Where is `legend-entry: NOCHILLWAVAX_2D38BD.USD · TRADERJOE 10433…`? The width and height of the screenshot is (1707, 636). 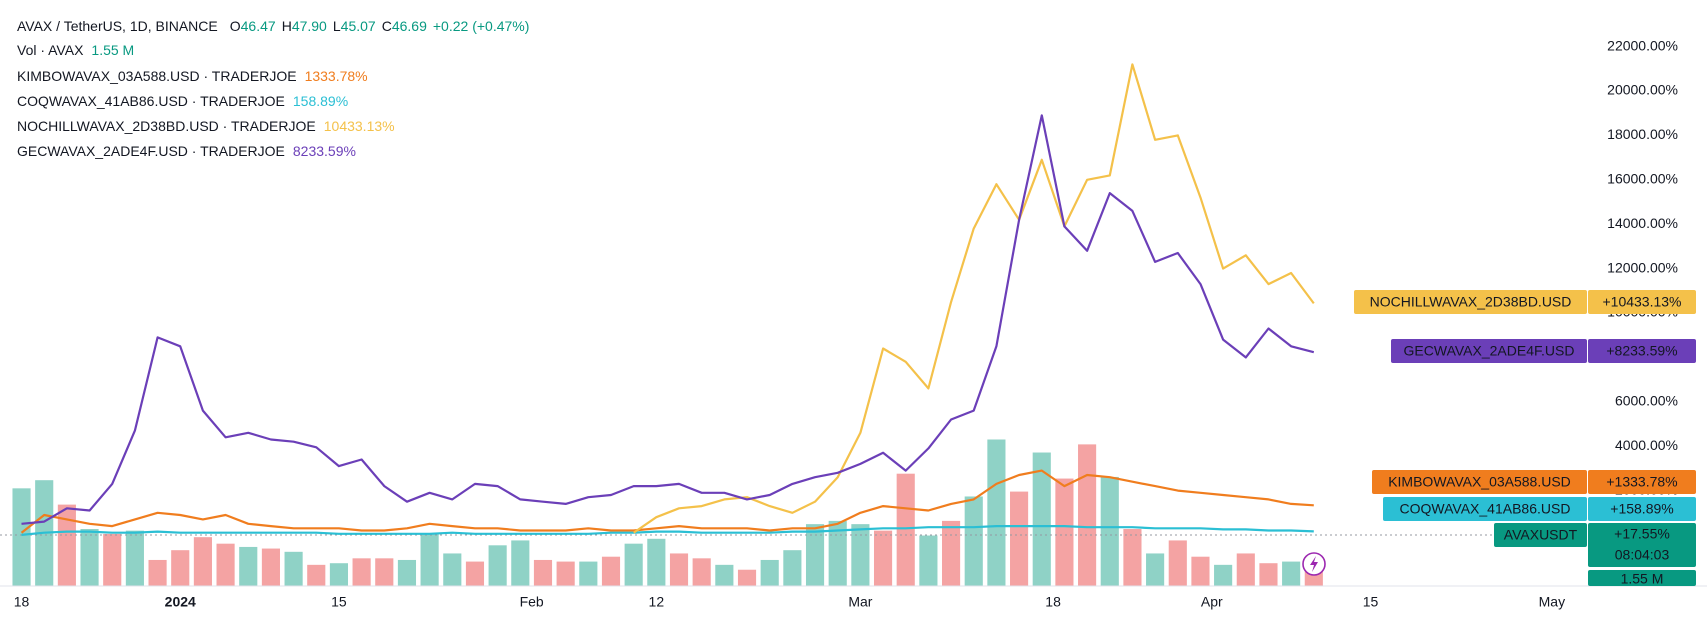 legend-entry: NOCHILLWAVAX_2D38BD.USD · TRADERJOE 10433… is located at coordinates (206, 126).